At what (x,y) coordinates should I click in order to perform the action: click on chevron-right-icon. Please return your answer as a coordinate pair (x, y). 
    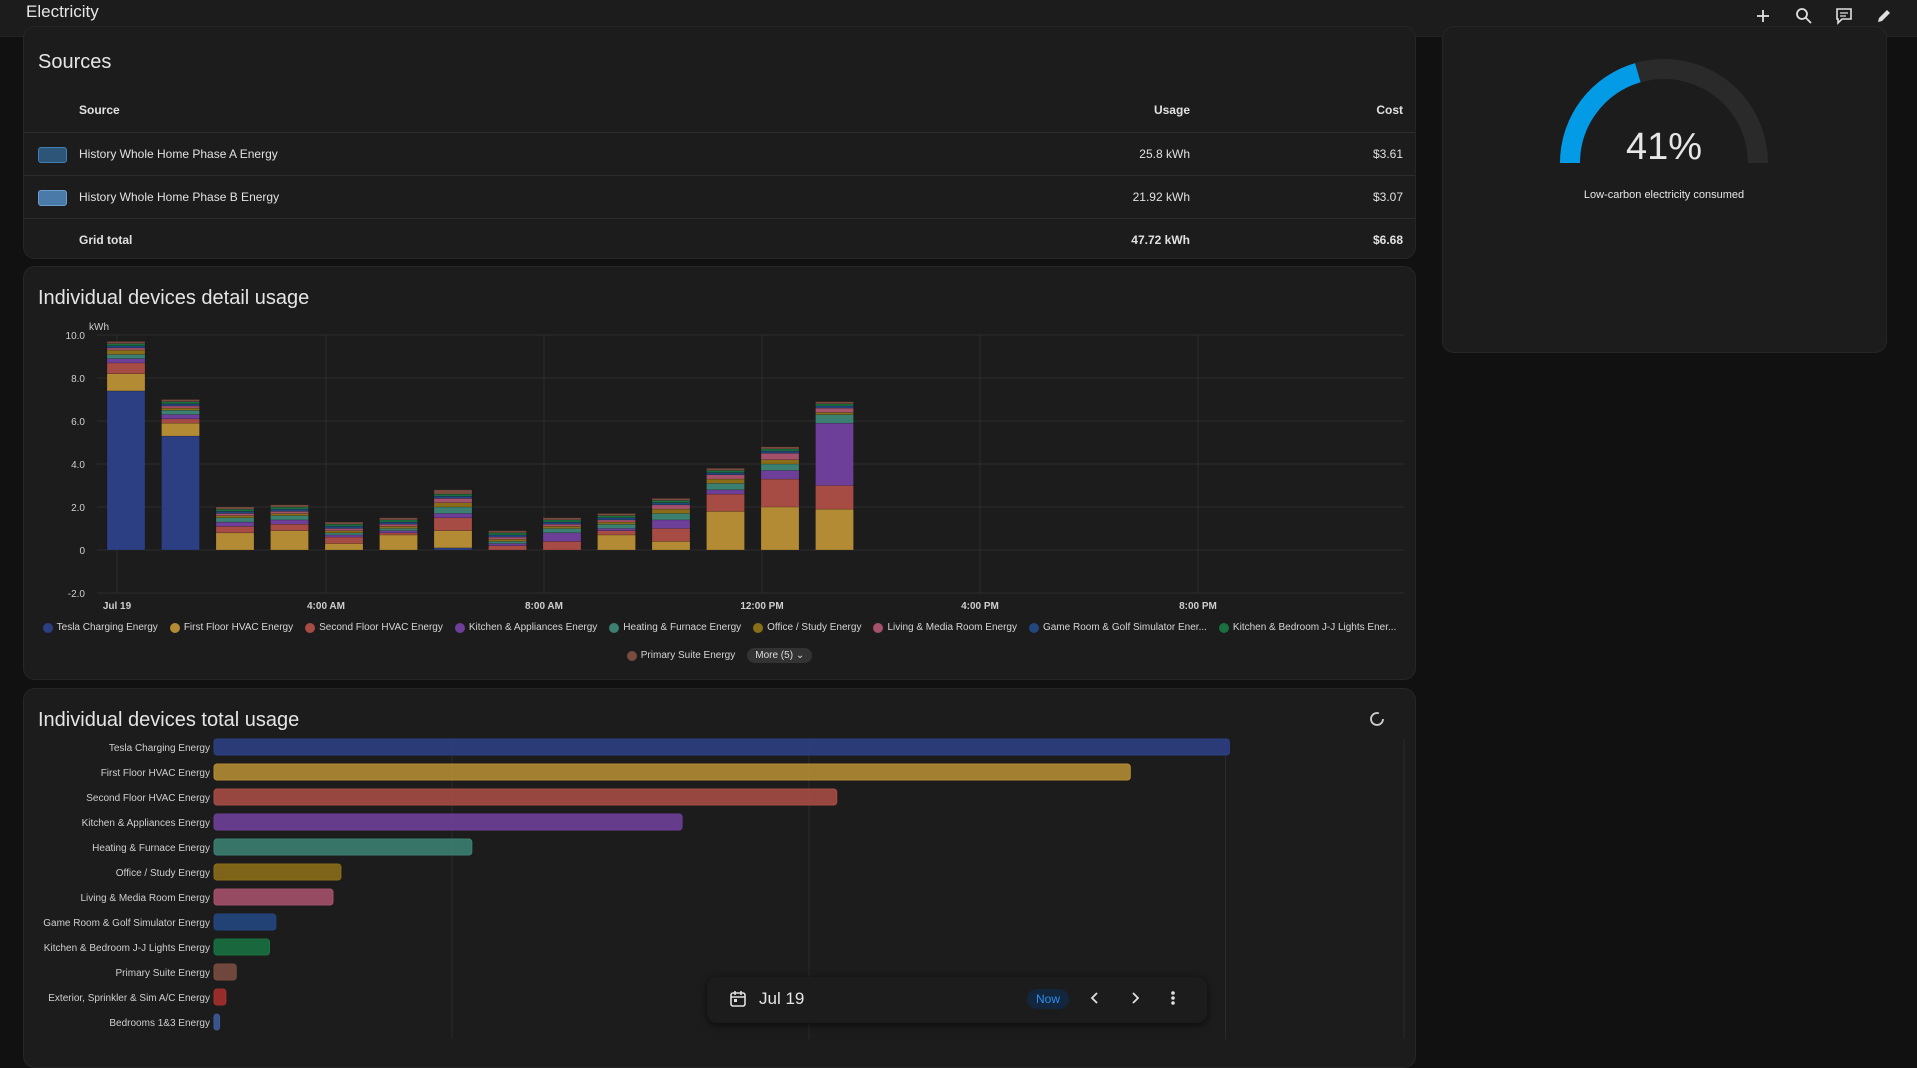
    Looking at the image, I should click on (1135, 1000).